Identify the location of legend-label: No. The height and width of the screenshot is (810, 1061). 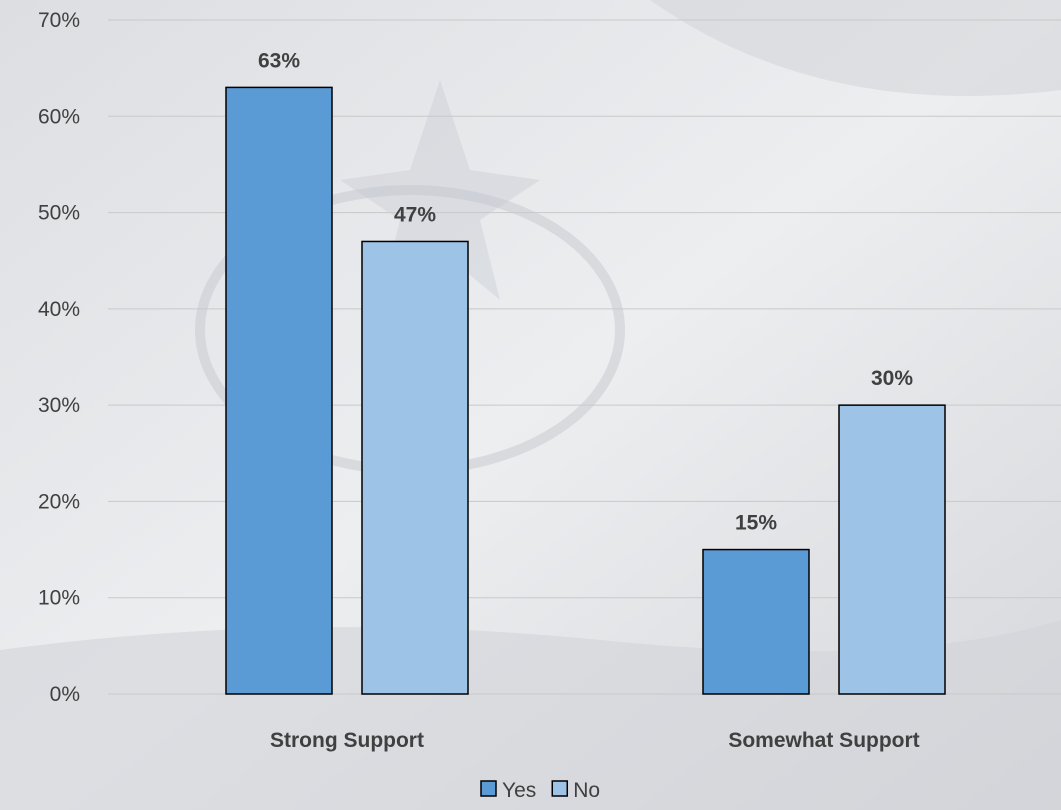
(586, 790).